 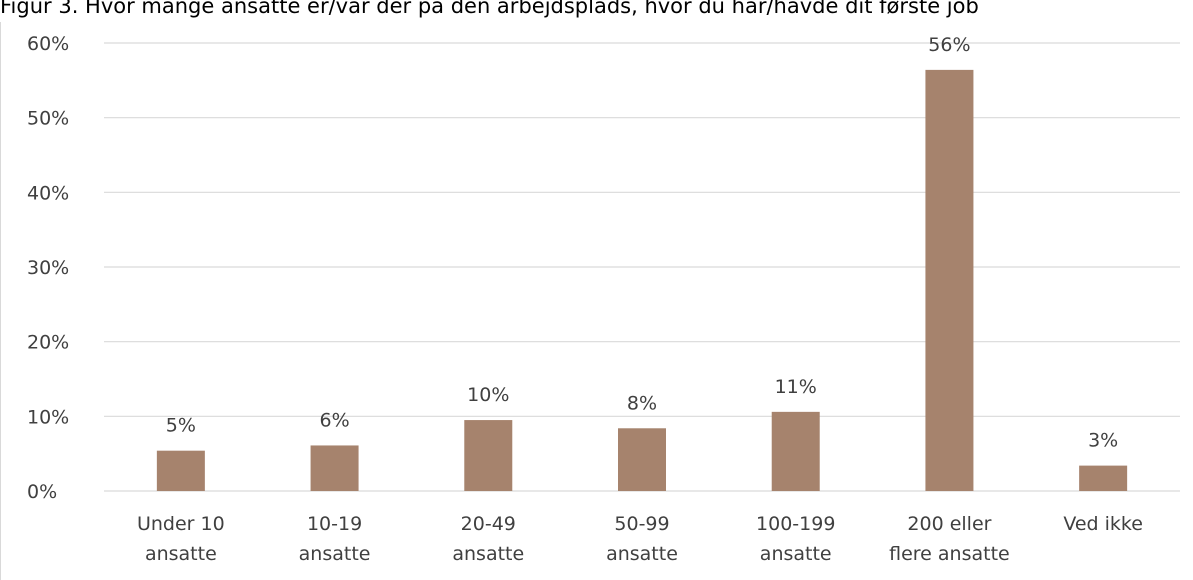 What do you see at coordinates (488, 395) in the screenshot?
I see `data-label-2: 10%` at bounding box center [488, 395].